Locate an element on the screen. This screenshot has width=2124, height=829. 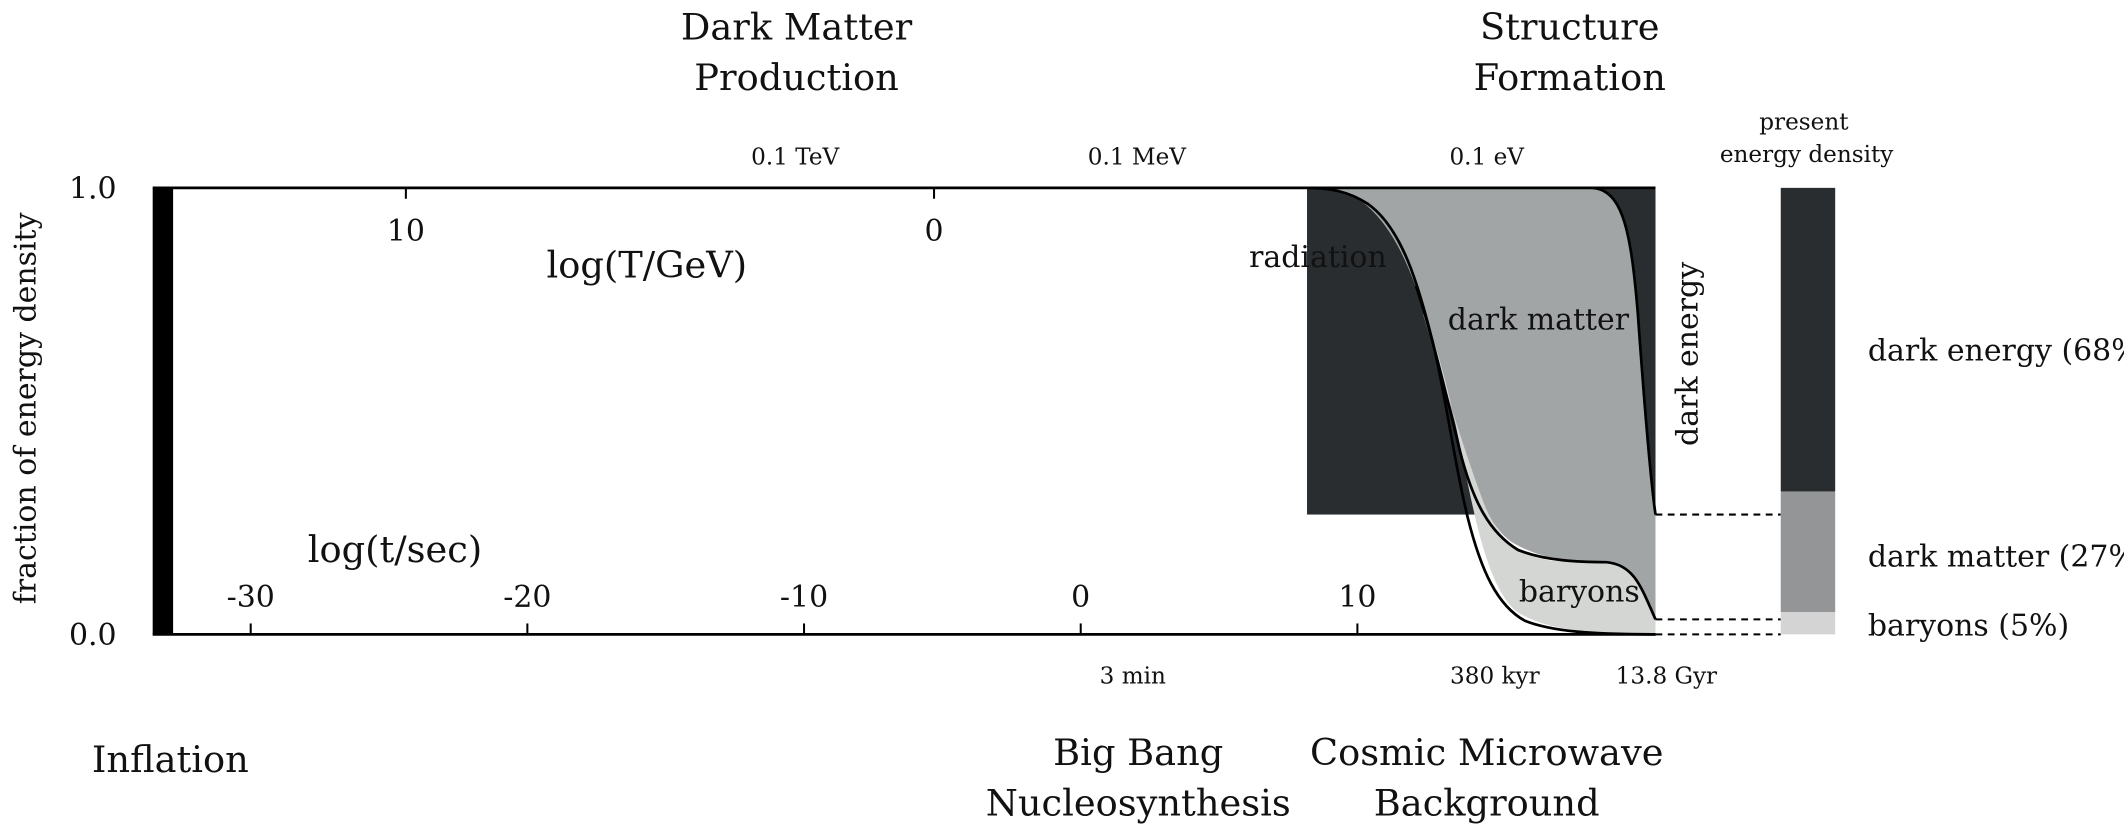
present-energy-bar is located at coordinates (1808, 411).